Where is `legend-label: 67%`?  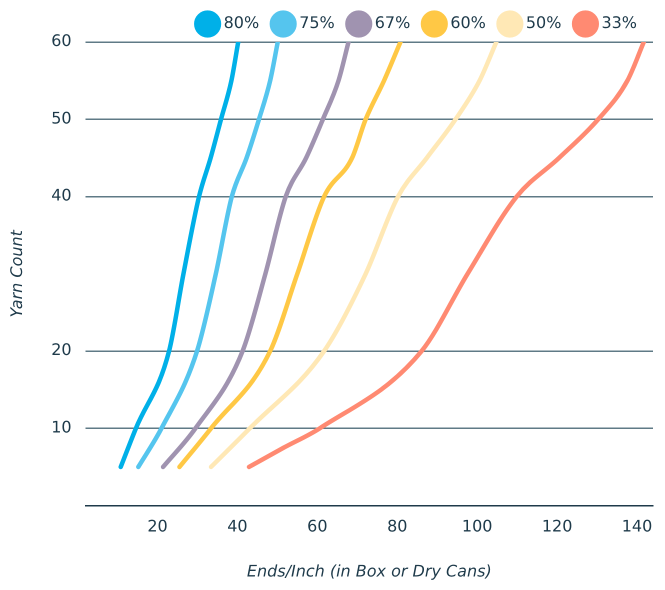
legend-label: 67% is located at coordinates (392, 22).